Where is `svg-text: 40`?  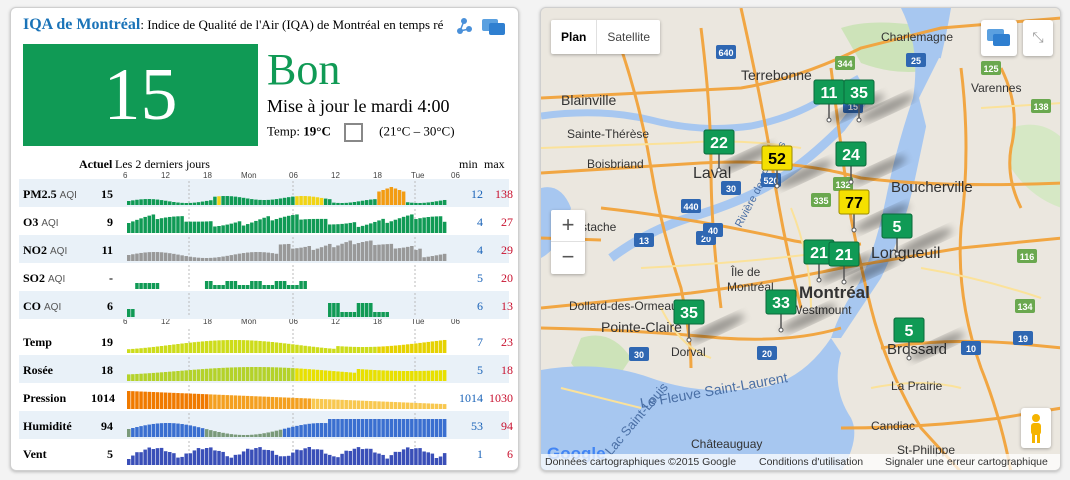 svg-text: 40 is located at coordinates (713, 231).